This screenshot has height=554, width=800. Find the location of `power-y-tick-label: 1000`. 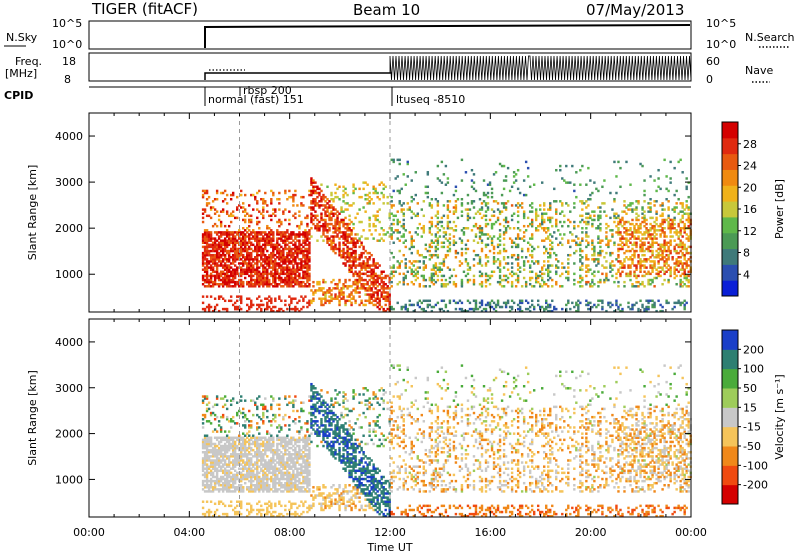

power-y-tick-label: 1000 is located at coordinates (69, 274).